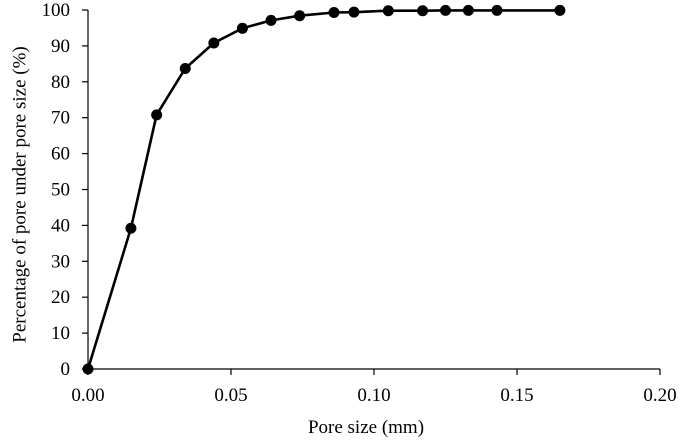 The width and height of the screenshot is (685, 441). What do you see at coordinates (60, 82) in the screenshot?
I see `y-tick-label: 80` at bounding box center [60, 82].